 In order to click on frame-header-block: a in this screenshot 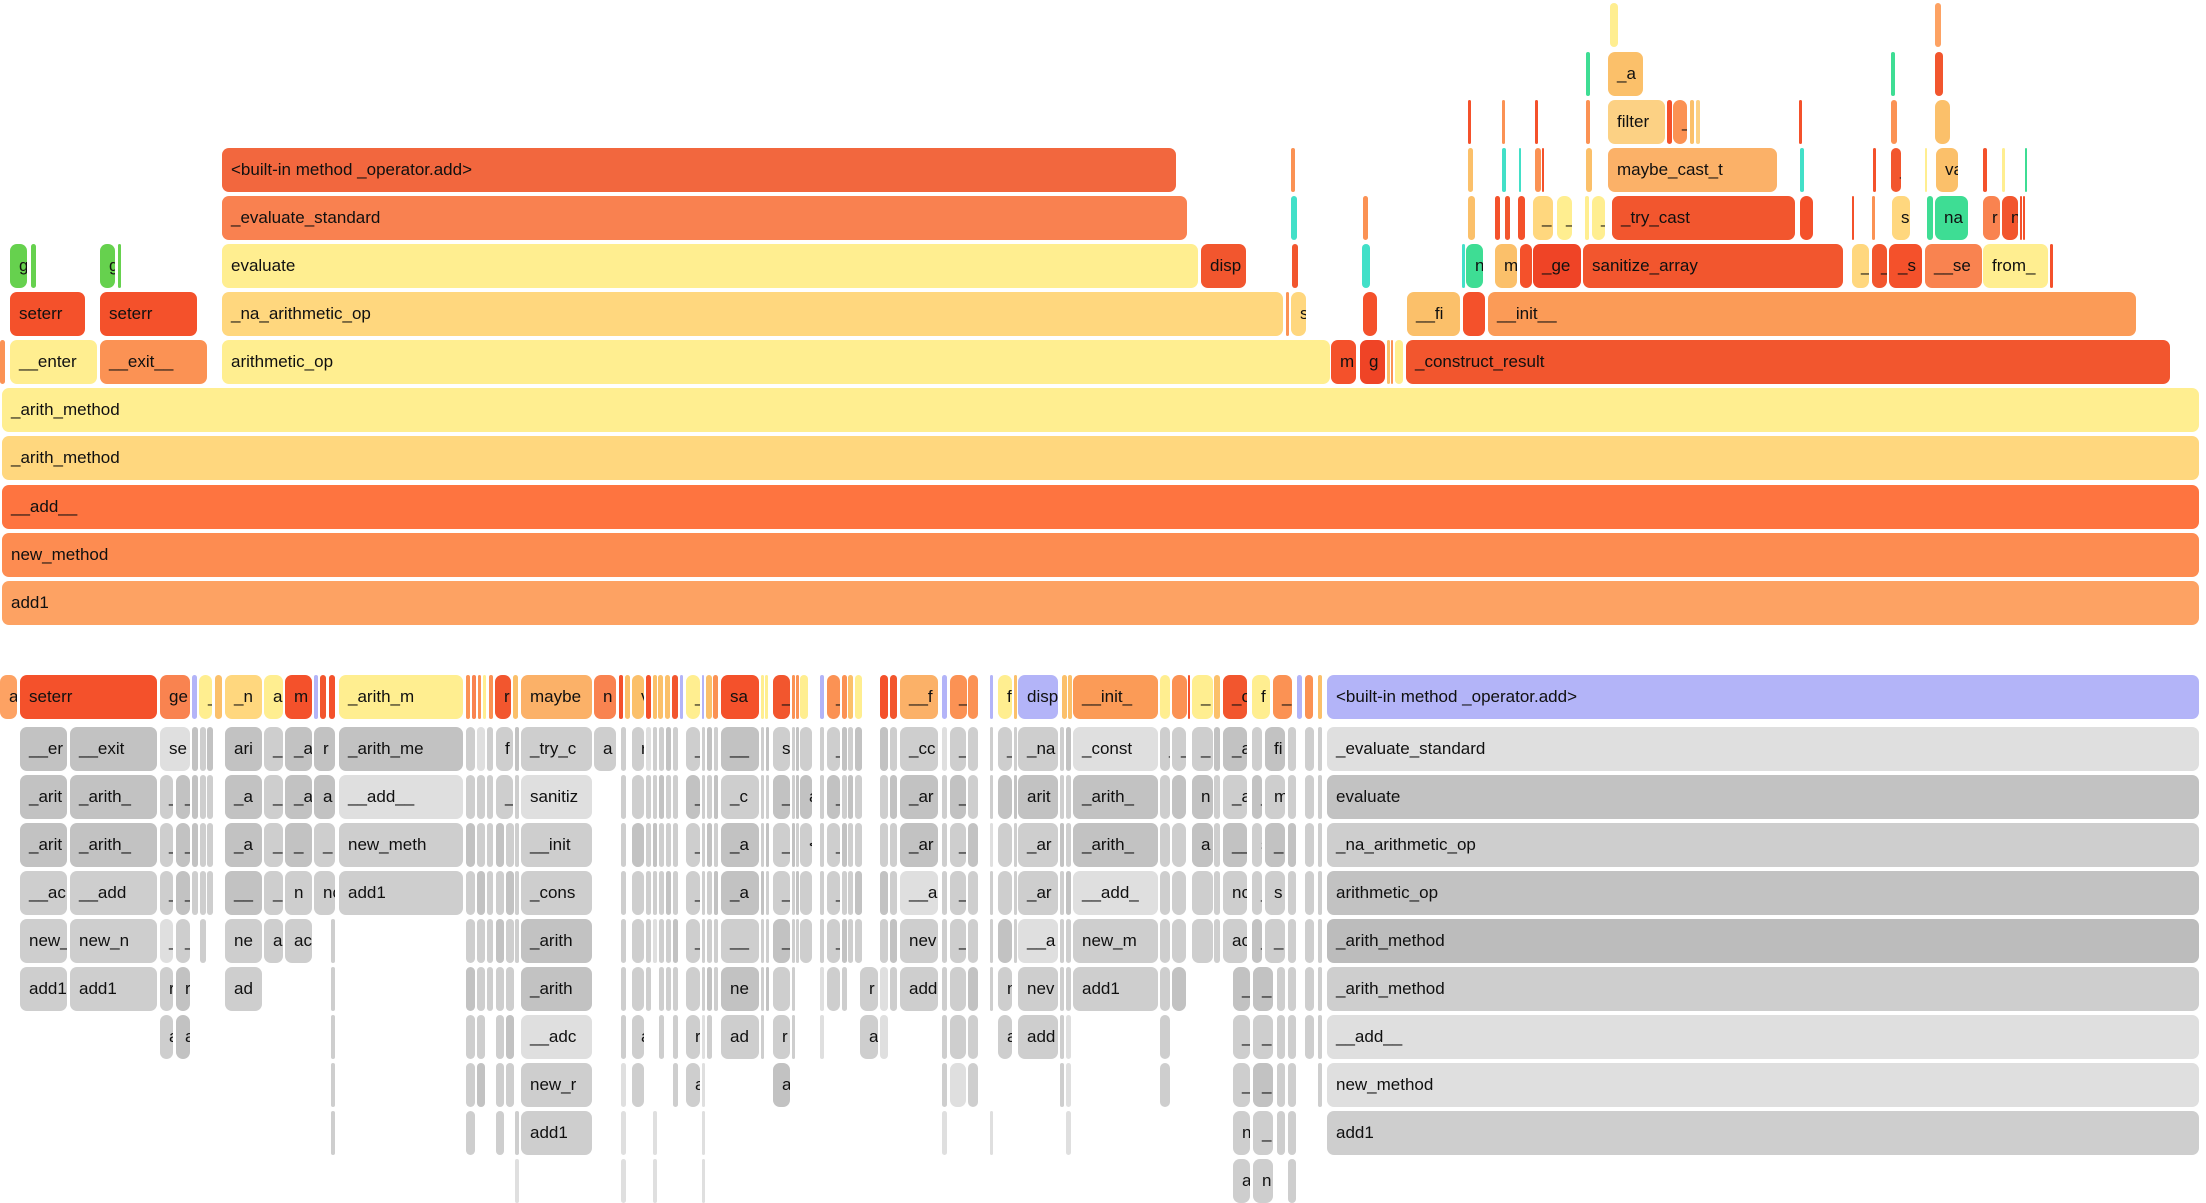, I will do `click(8, 697)`.